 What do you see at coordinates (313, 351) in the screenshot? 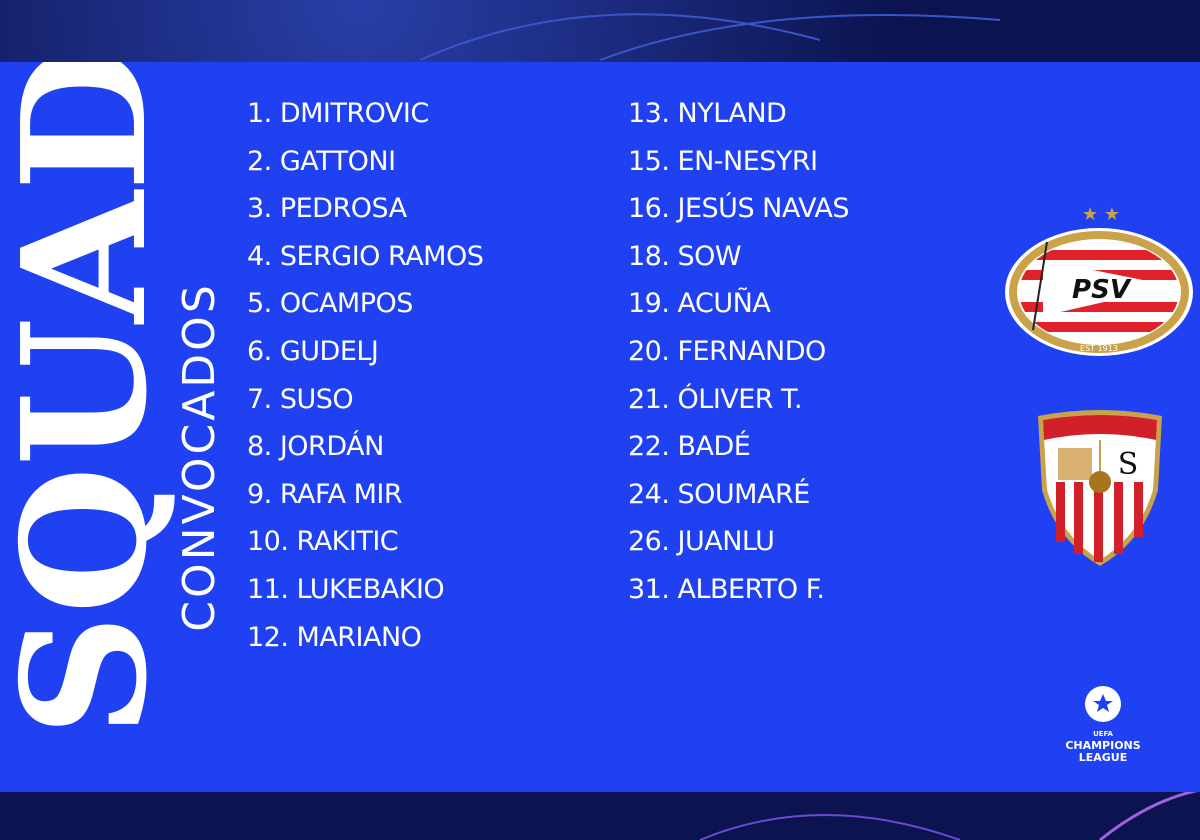
I see `player-item: 6. GUDELJ` at bounding box center [313, 351].